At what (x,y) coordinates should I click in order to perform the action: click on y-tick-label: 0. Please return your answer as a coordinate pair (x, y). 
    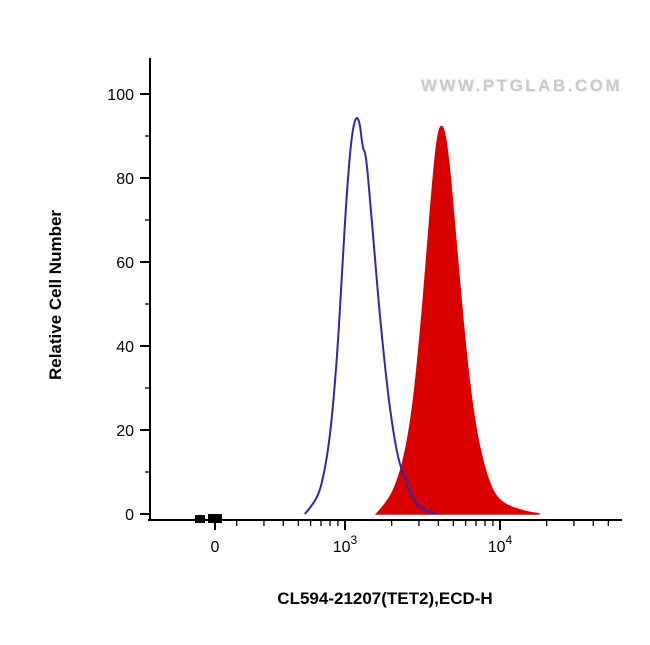
    Looking at the image, I should click on (129, 515).